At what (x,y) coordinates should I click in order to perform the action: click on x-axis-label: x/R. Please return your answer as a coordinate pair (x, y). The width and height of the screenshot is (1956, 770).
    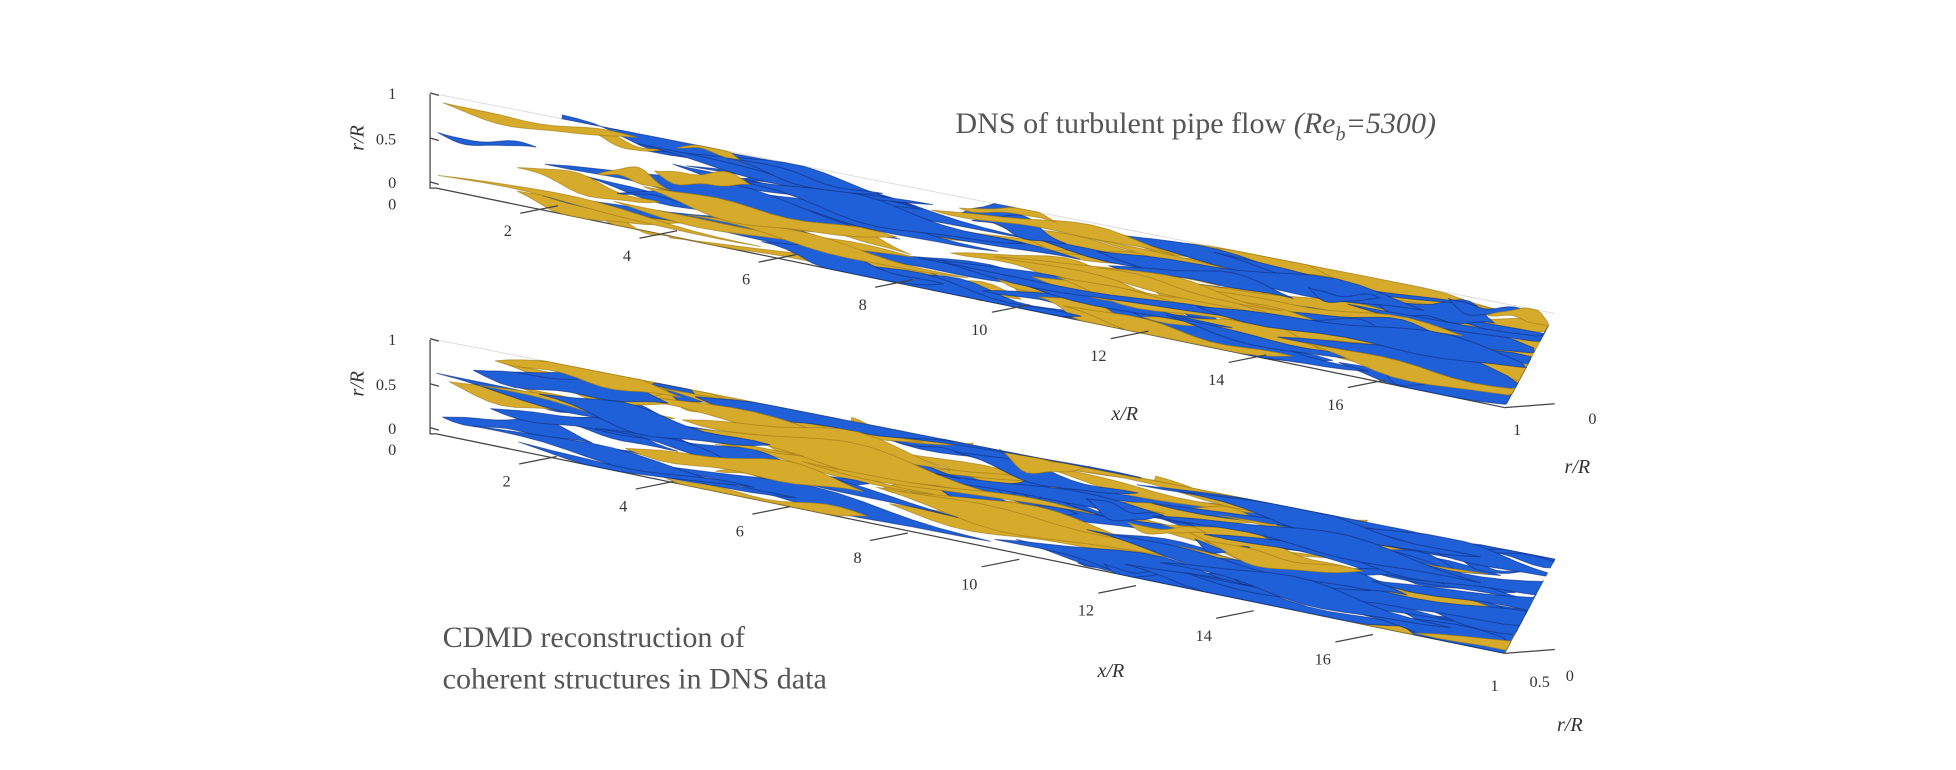
    Looking at the image, I should click on (1124, 414).